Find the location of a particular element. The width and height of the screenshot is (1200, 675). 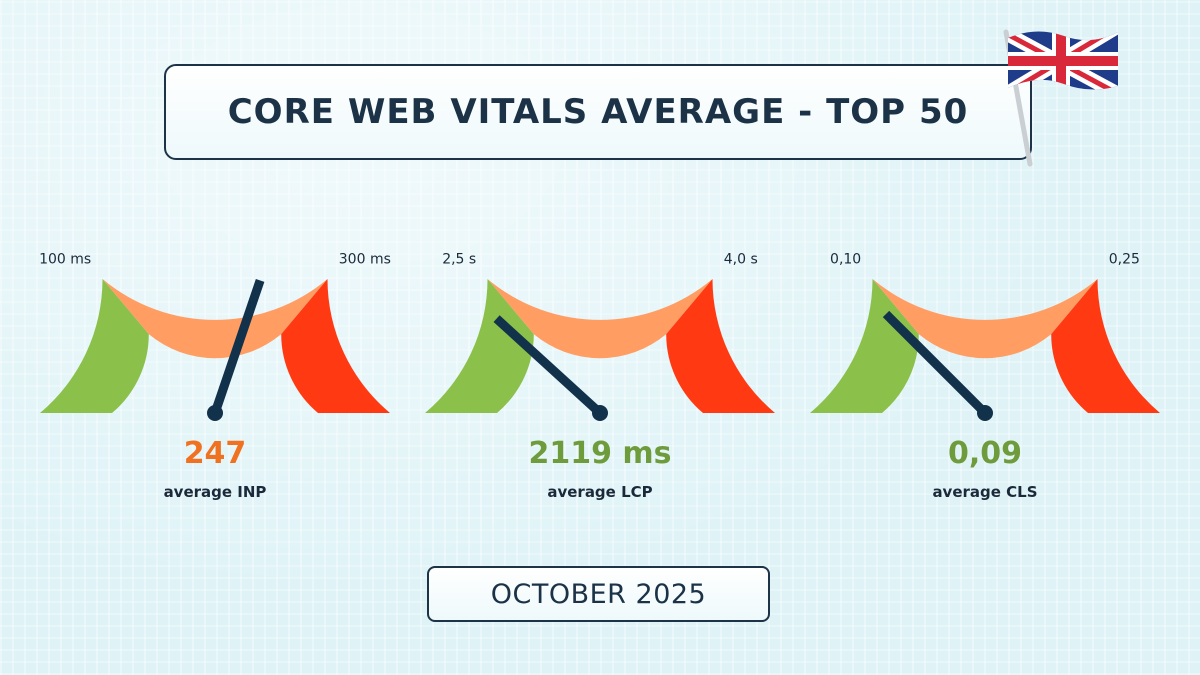

gauge-lcp-label: average LCP is located at coordinates (600, 492).